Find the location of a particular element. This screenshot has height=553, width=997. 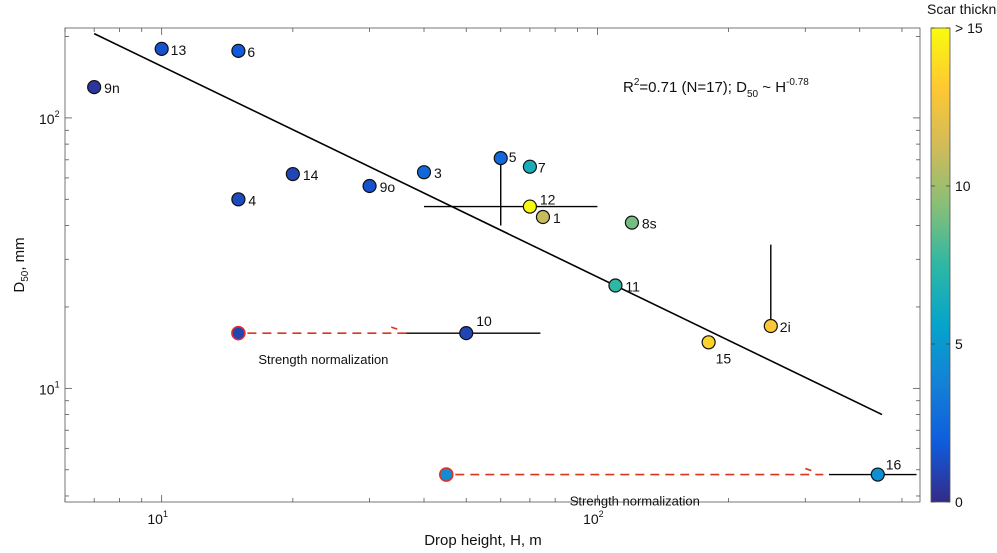

annotation-h-sup: -0.78 is located at coordinates (797, 82).